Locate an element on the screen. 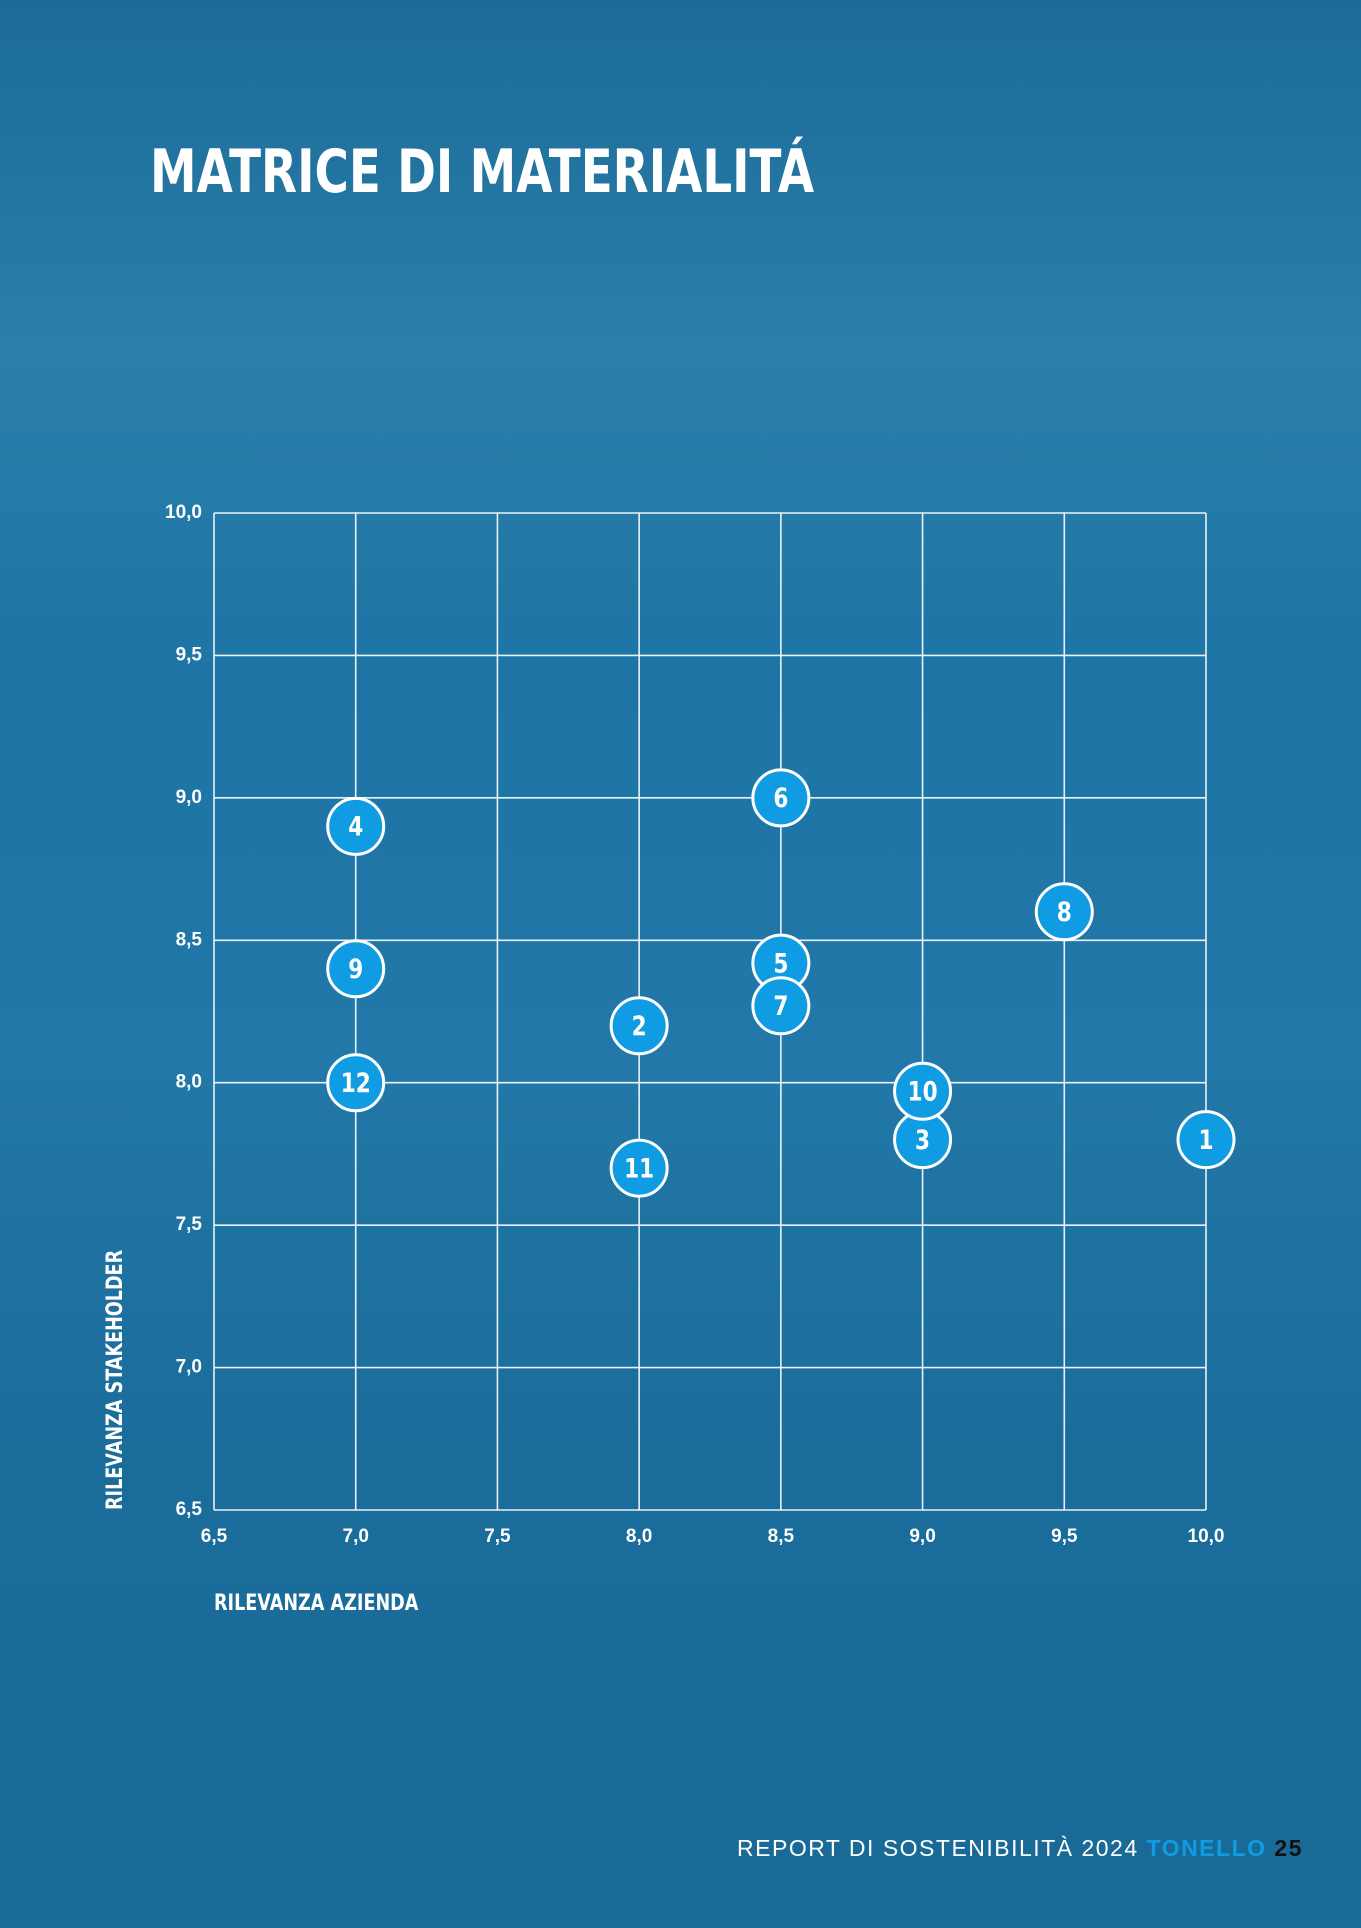  point-label: 1 is located at coordinates (1205, 1140).